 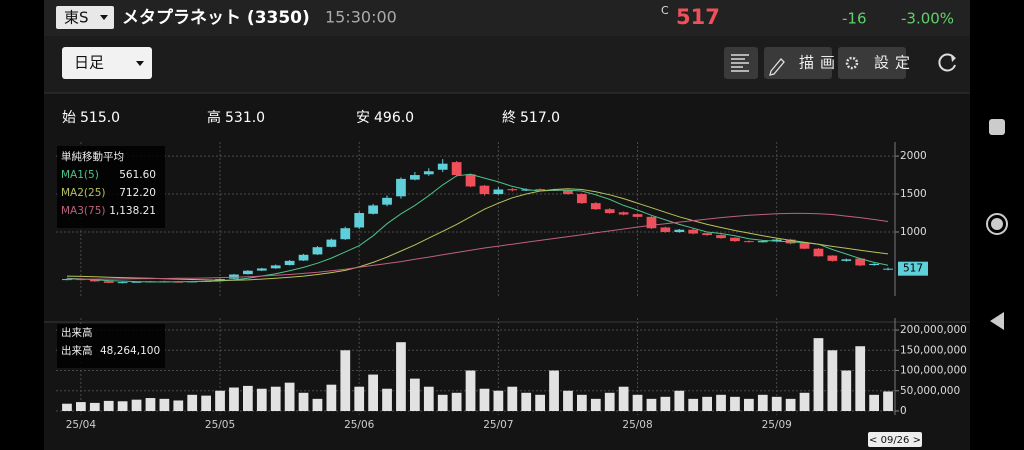 What do you see at coordinates (927, 19) in the screenshot?
I see `change-pct: -3.00%` at bounding box center [927, 19].